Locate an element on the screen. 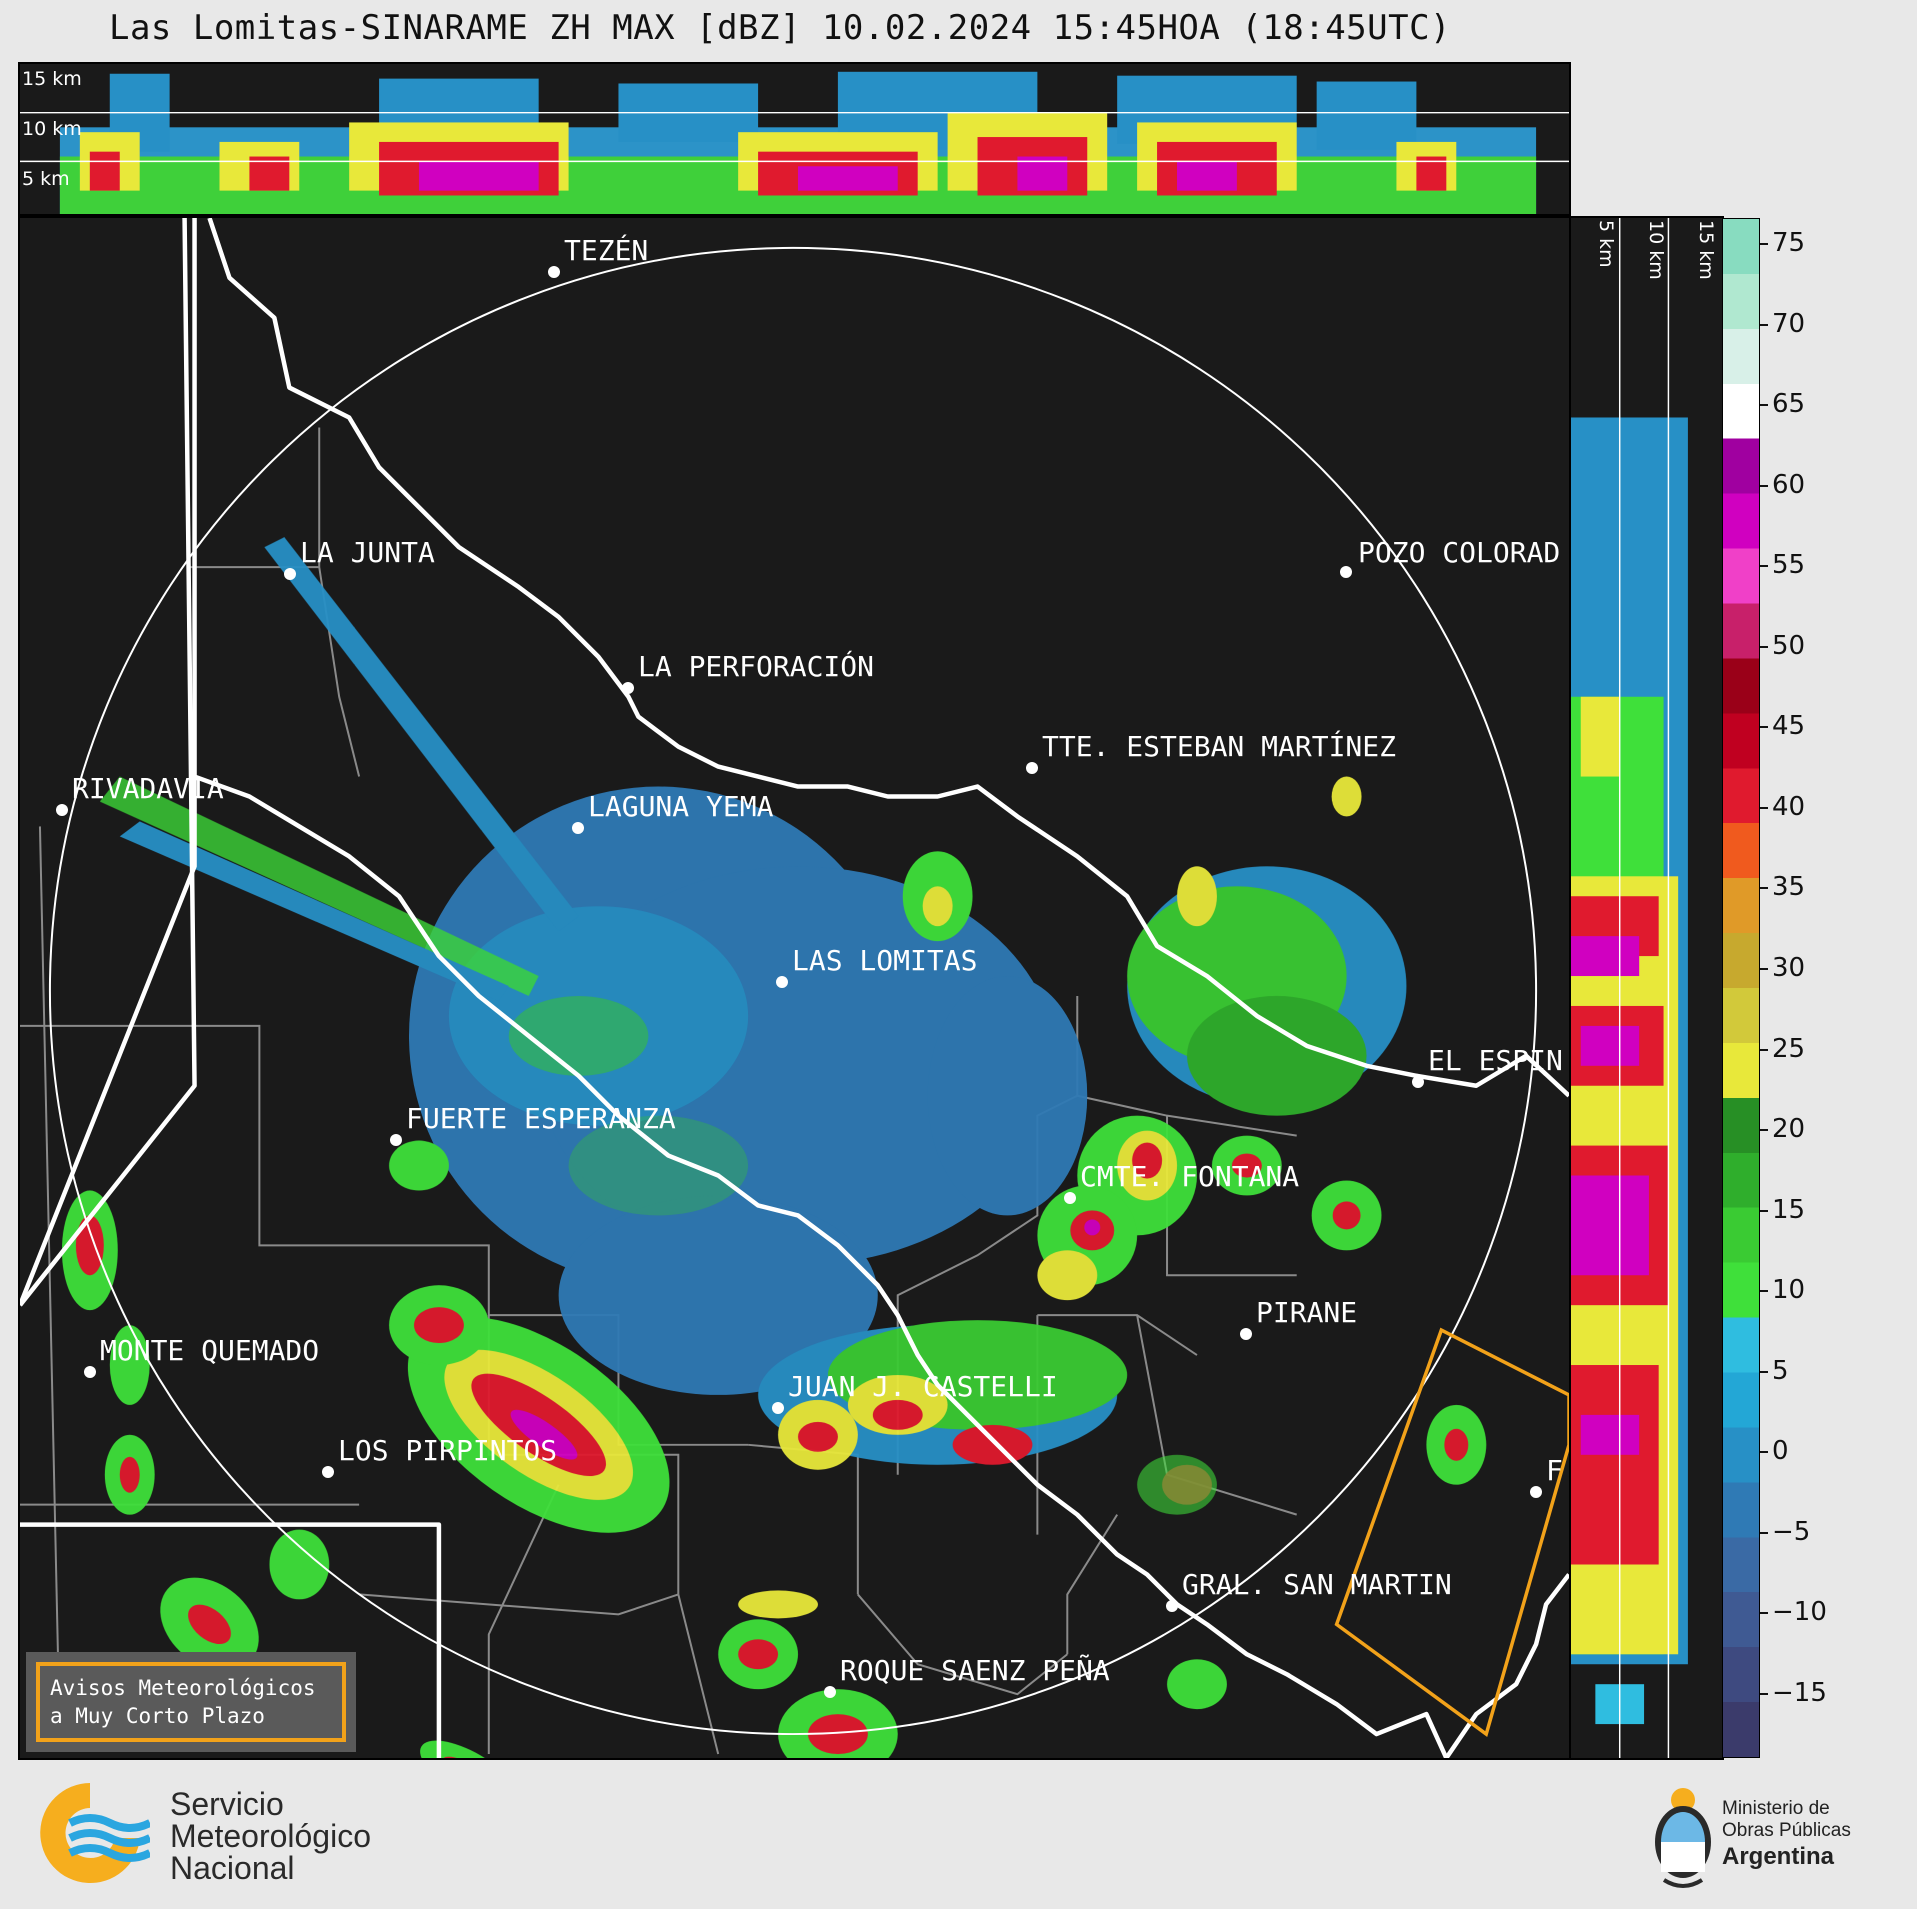  alert-line-1: Avisos Meteorológicos is located at coordinates (183, 1688).